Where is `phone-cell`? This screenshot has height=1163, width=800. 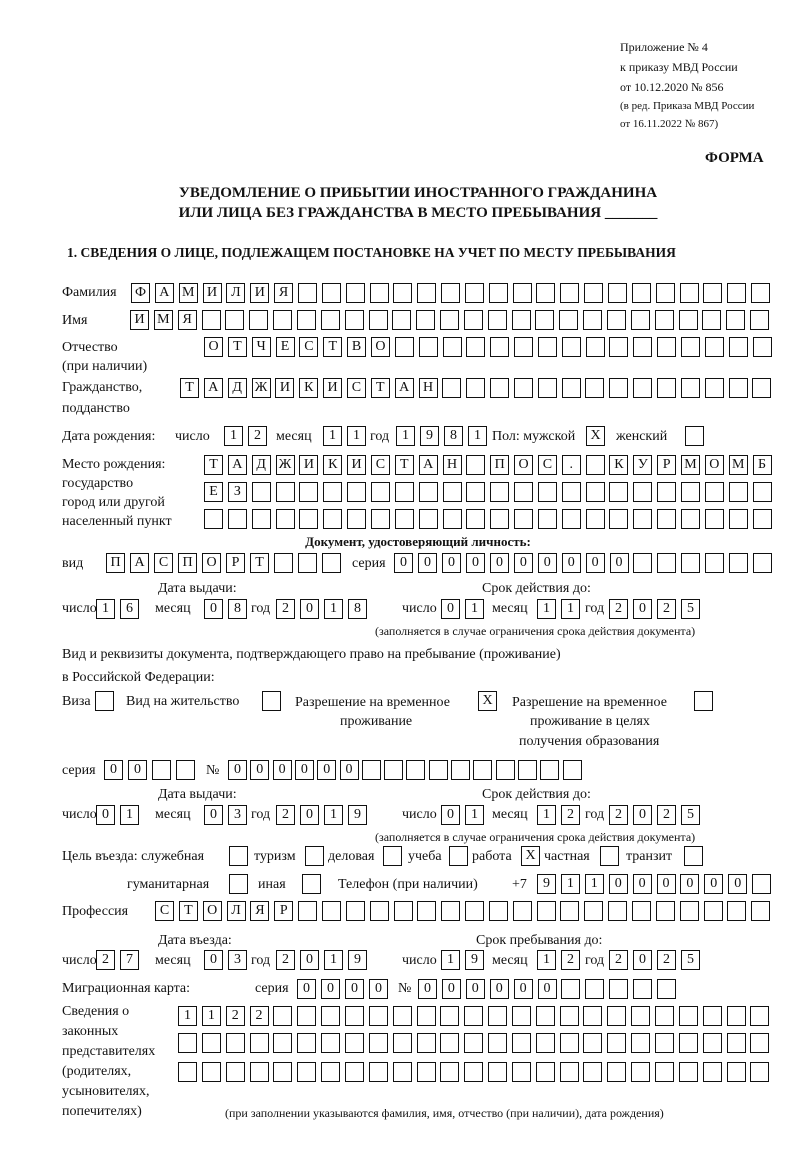
phone-cell is located at coordinates (762, 884).